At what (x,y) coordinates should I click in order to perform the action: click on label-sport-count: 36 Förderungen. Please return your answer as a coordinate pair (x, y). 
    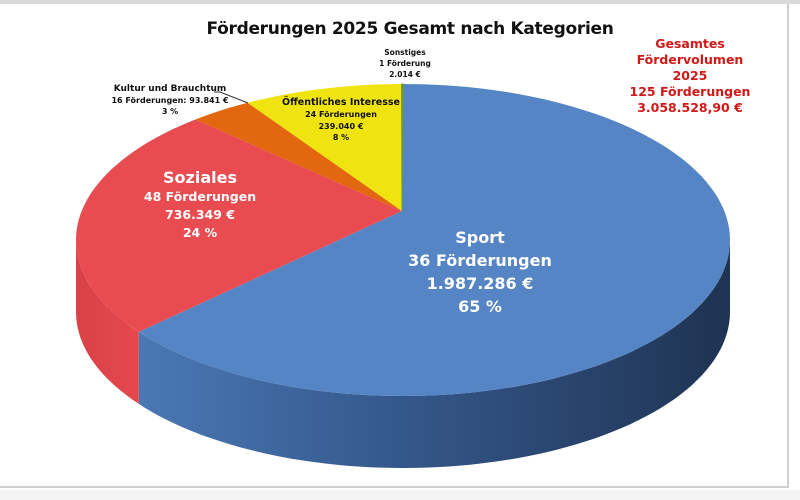
    Looking at the image, I should click on (480, 260).